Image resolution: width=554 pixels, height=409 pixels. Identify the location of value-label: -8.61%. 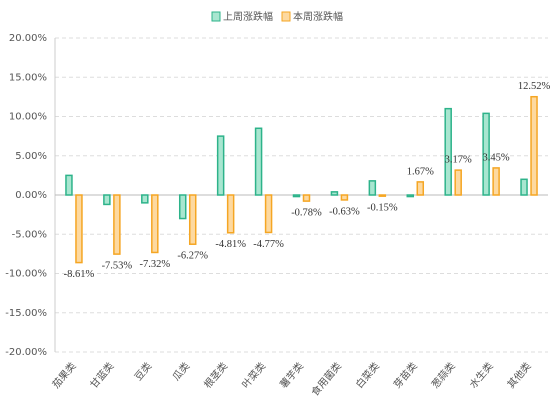
(79, 274).